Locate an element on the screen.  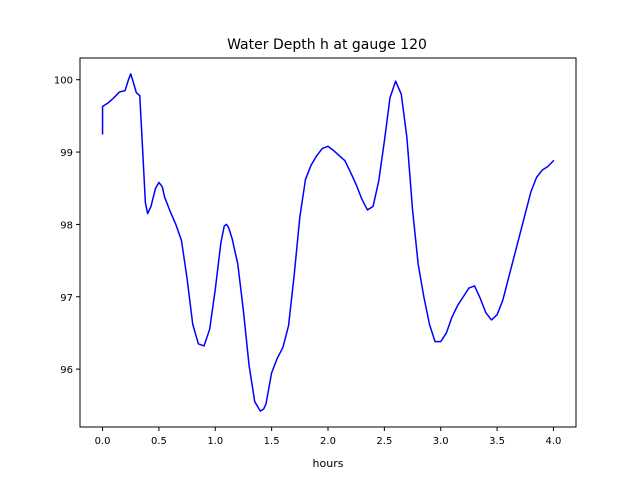
y-tick-label: 99 is located at coordinates (66, 153).